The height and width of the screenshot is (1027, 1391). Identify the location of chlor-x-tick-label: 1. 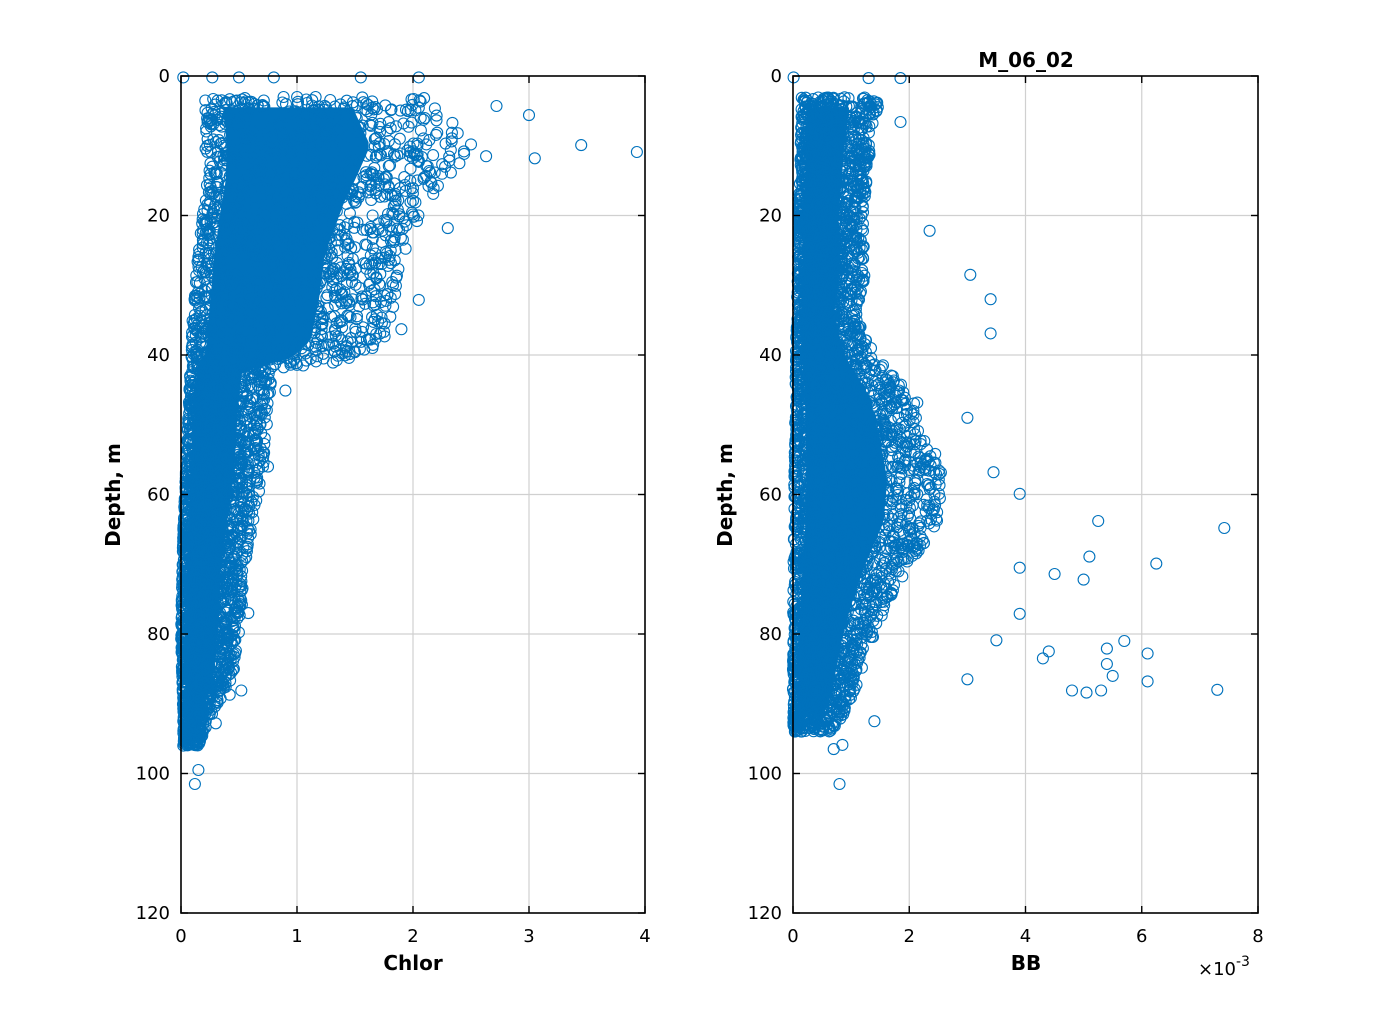
(296, 936).